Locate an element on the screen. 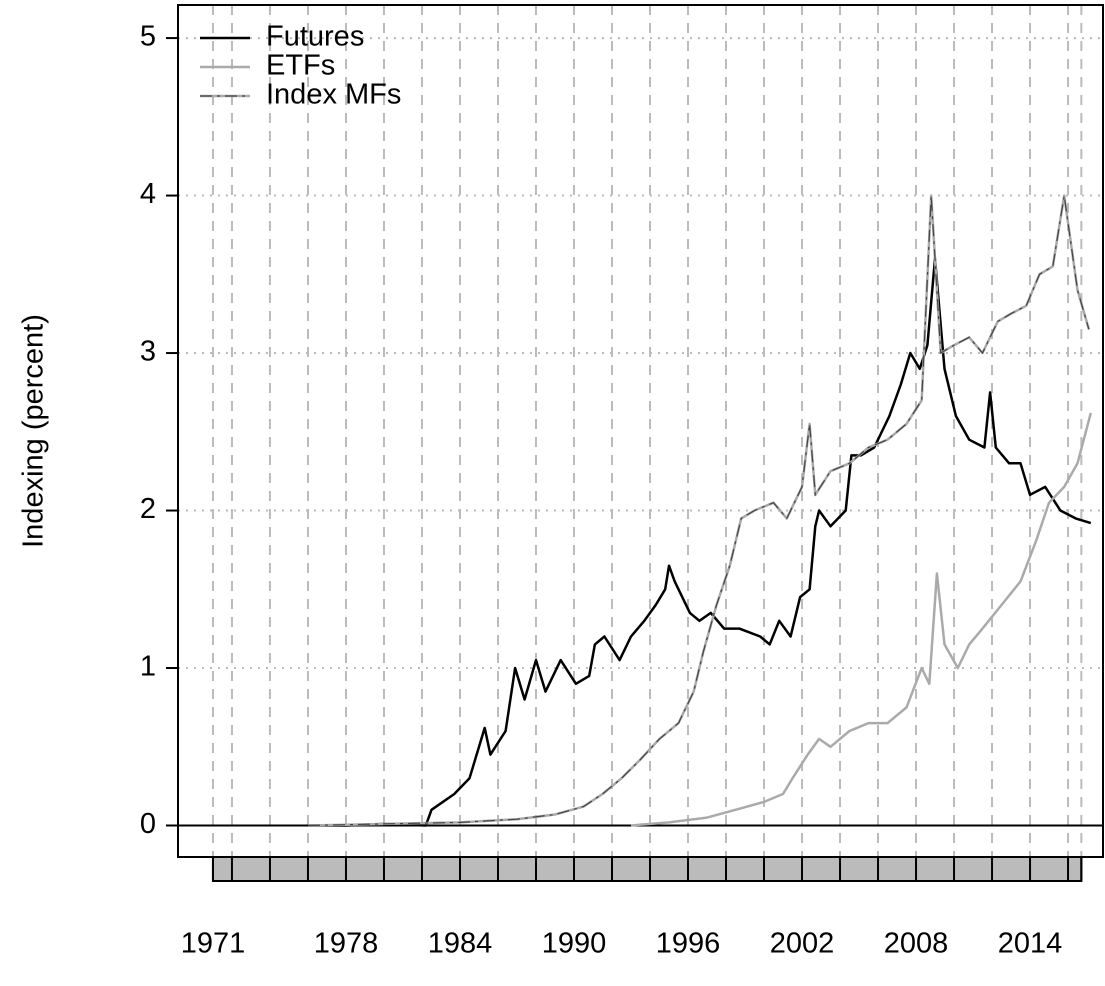  legend-label: Index MFs is located at coordinates (333, 95).